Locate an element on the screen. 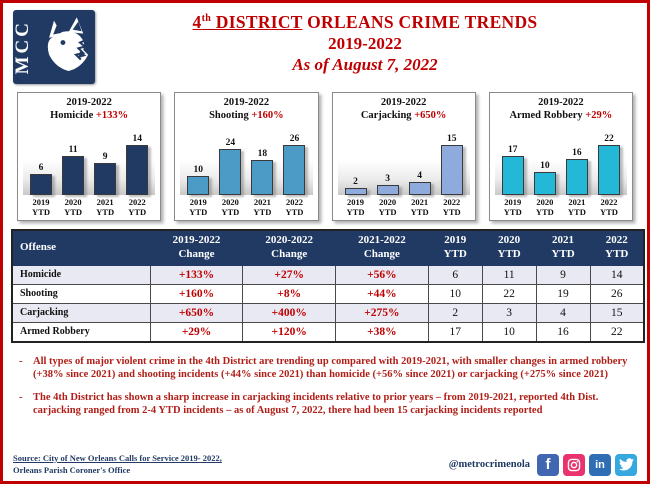 The image size is (650, 484). facebook-icon: f is located at coordinates (548, 464).